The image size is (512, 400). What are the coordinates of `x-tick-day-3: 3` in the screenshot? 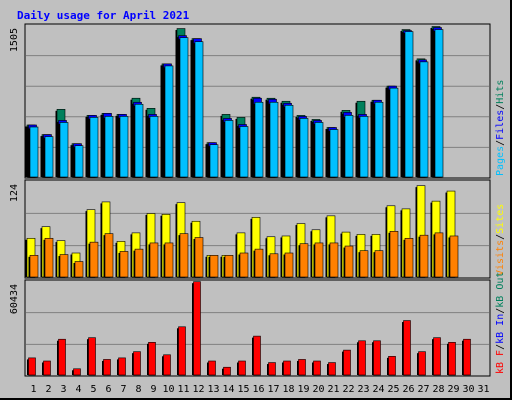 It's located at (63, 389).